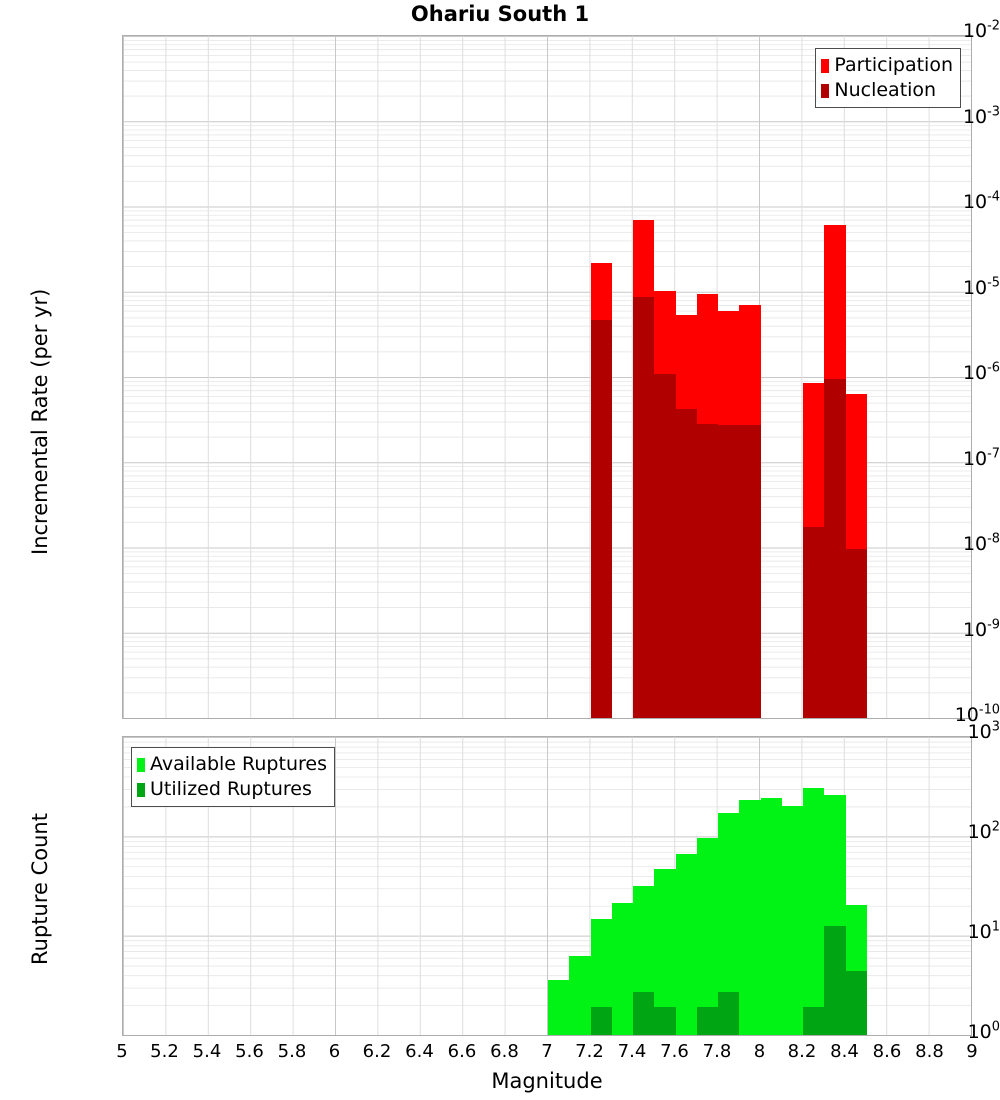 The width and height of the screenshot is (1000, 1100). Describe the element at coordinates (377, 1051) in the screenshot. I see `xtick-6: 6.2` at that location.